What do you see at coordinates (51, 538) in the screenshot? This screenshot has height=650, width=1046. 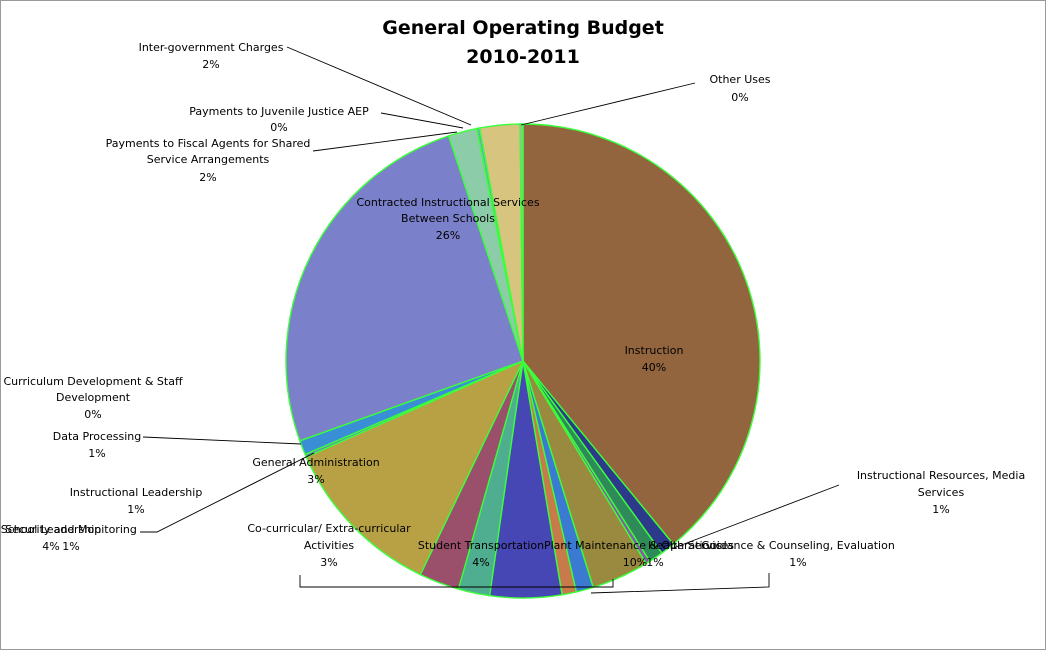 I see `label-school-leadership: School Leadership 4%` at bounding box center [51, 538].